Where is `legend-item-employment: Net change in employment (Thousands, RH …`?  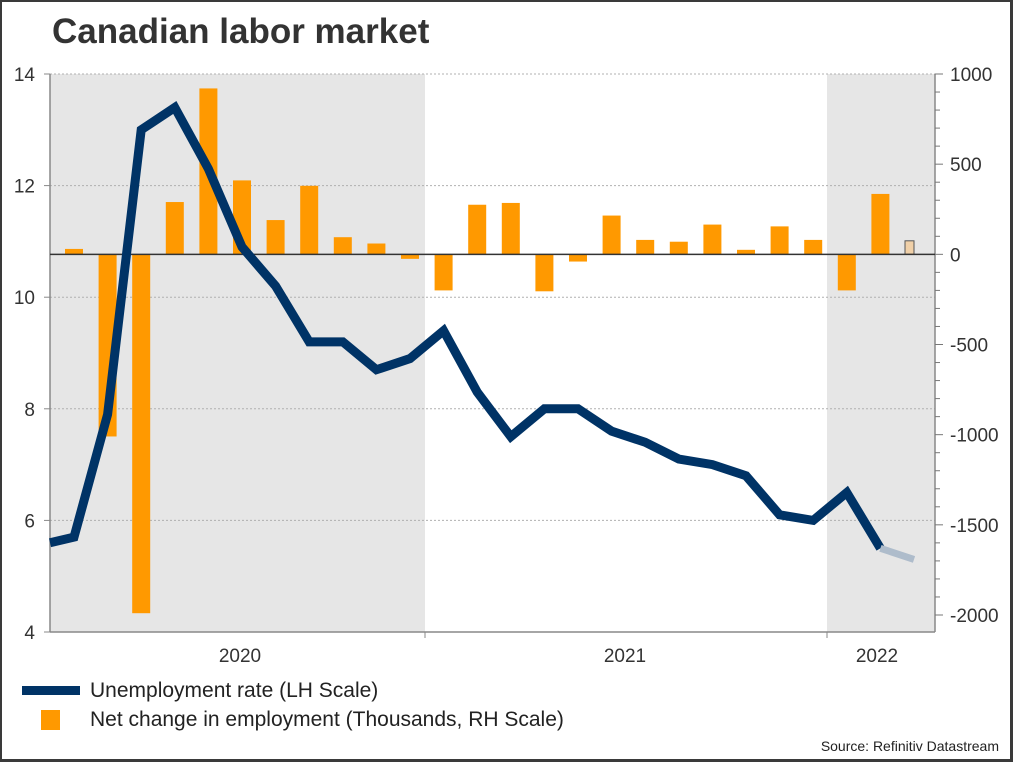 legend-item-employment: Net change in employment (Thousands, RH … is located at coordinates (293, 719).